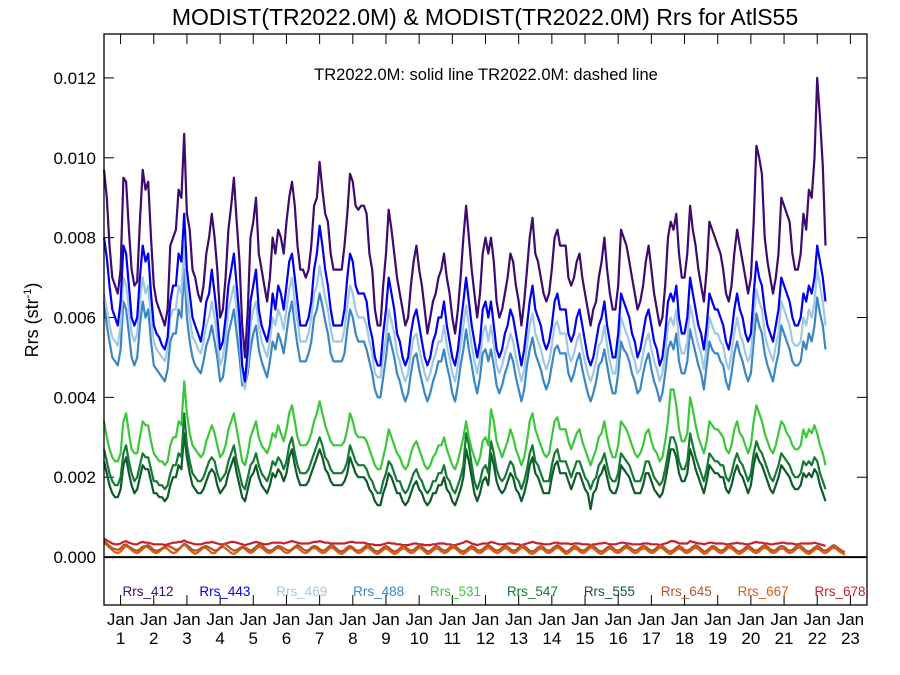 Image resolution: width=900 pixels, height=675 pixels. Describe the element at coordinates (452, 638) in the screenshot. I see `x-tick-label: 11` at that location.